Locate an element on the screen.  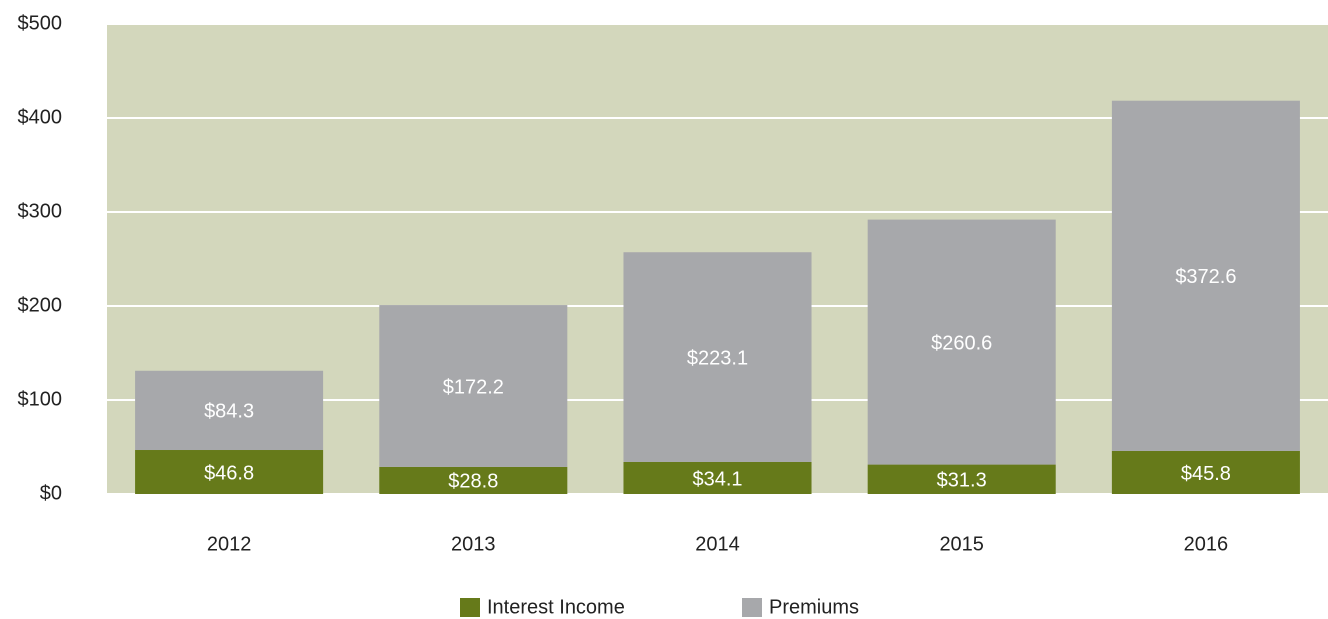
x-tick-label: 2012 is located at coordinates (229, 544).